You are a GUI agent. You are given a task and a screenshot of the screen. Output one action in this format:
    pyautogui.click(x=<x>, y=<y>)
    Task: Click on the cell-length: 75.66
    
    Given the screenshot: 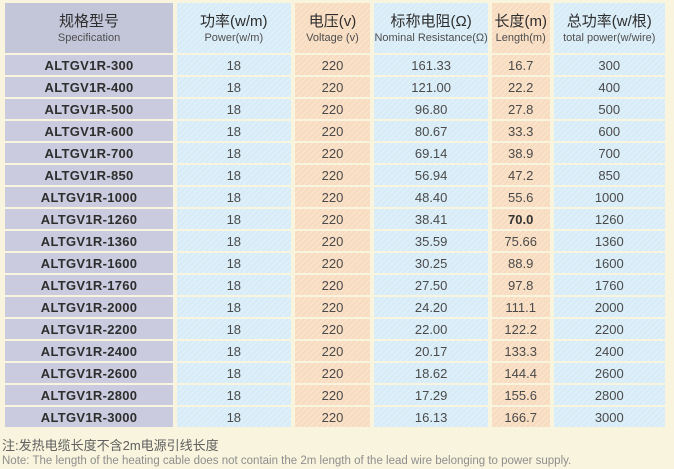 What is the action you would take?
    pyautogui.click(x=520, y=241)
    